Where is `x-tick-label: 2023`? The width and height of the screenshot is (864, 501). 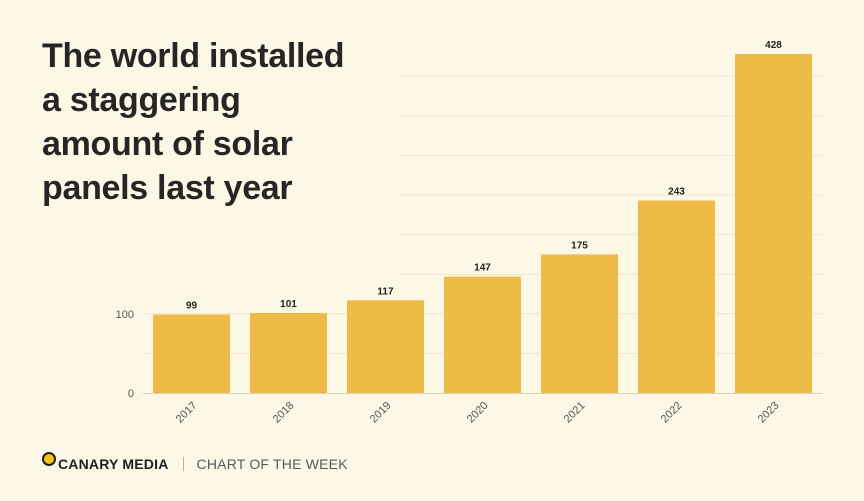
x-tick-label: 2023 is located at coordinates (769, 413).